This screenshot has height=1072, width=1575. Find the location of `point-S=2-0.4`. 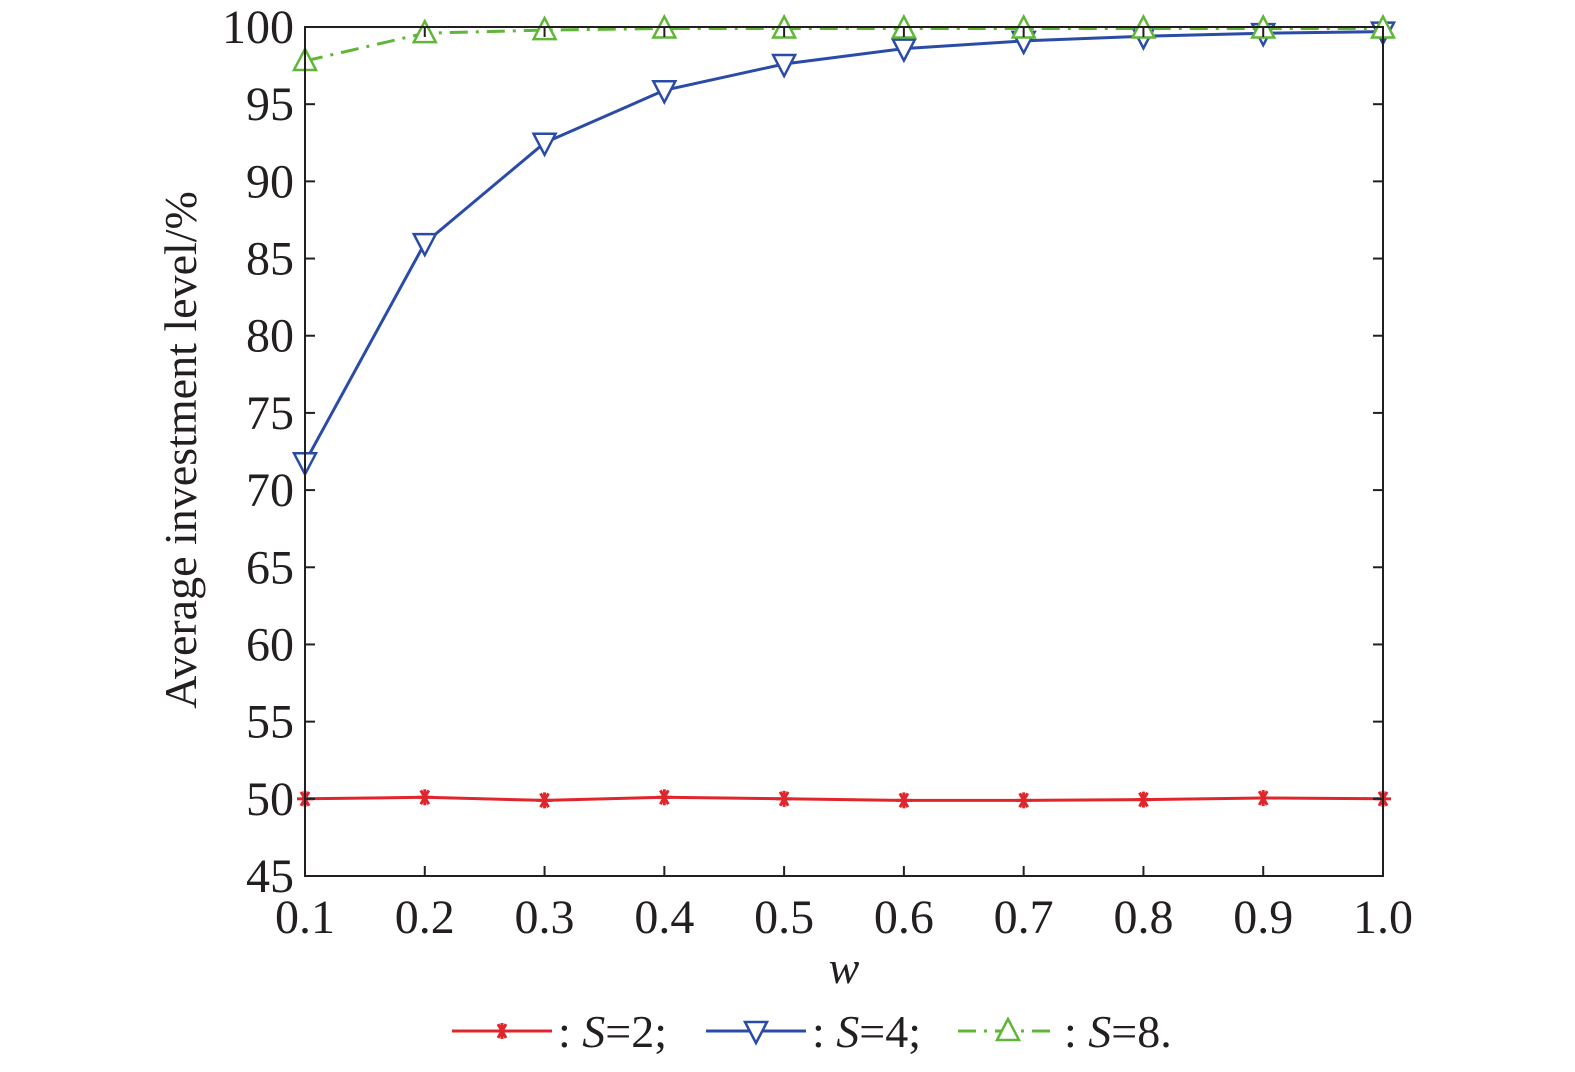

point-S=2-0.4 is located at coordinates (664, 797).